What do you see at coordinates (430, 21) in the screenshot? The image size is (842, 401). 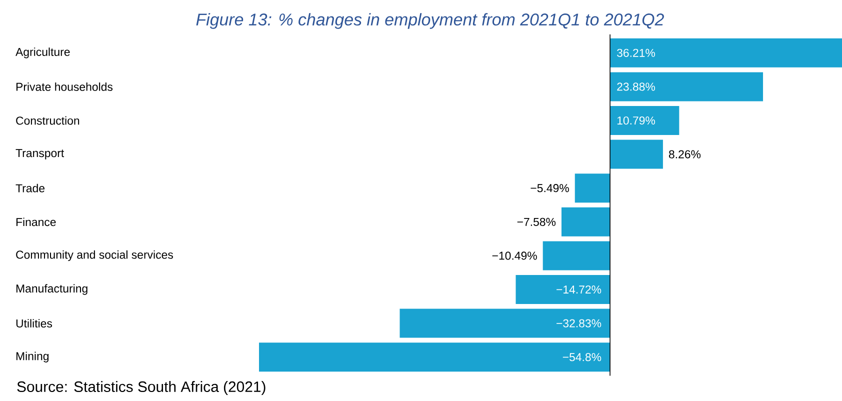 I see `chart-title: Figure 13: % changes in employment from 2021Q1 to 2021Q2` at bounding box center [430, 21].